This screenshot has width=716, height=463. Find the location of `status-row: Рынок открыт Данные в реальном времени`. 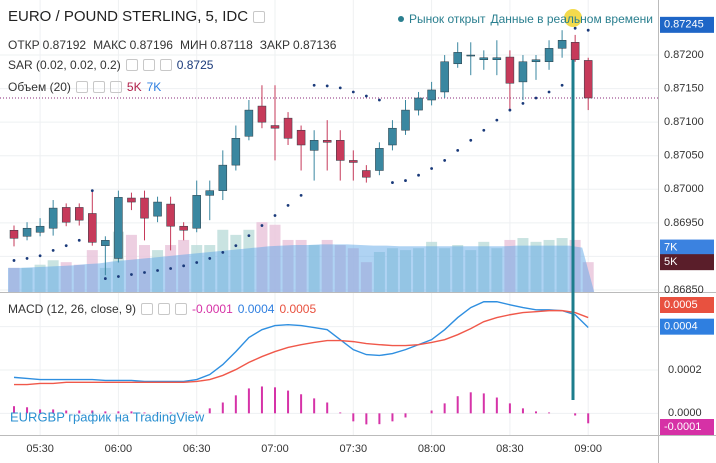

status-row: Рынок открыт Данные в реальном времени is located at coordinates (525, 19).